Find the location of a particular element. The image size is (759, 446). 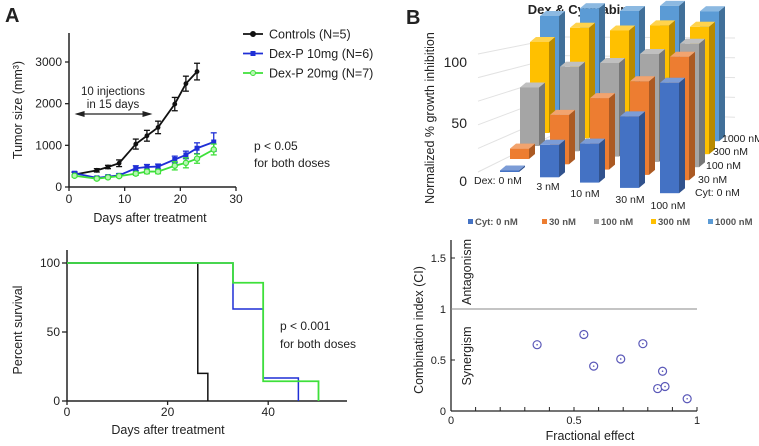

synergism-label: Synergism is located at coordinates (467, 355).